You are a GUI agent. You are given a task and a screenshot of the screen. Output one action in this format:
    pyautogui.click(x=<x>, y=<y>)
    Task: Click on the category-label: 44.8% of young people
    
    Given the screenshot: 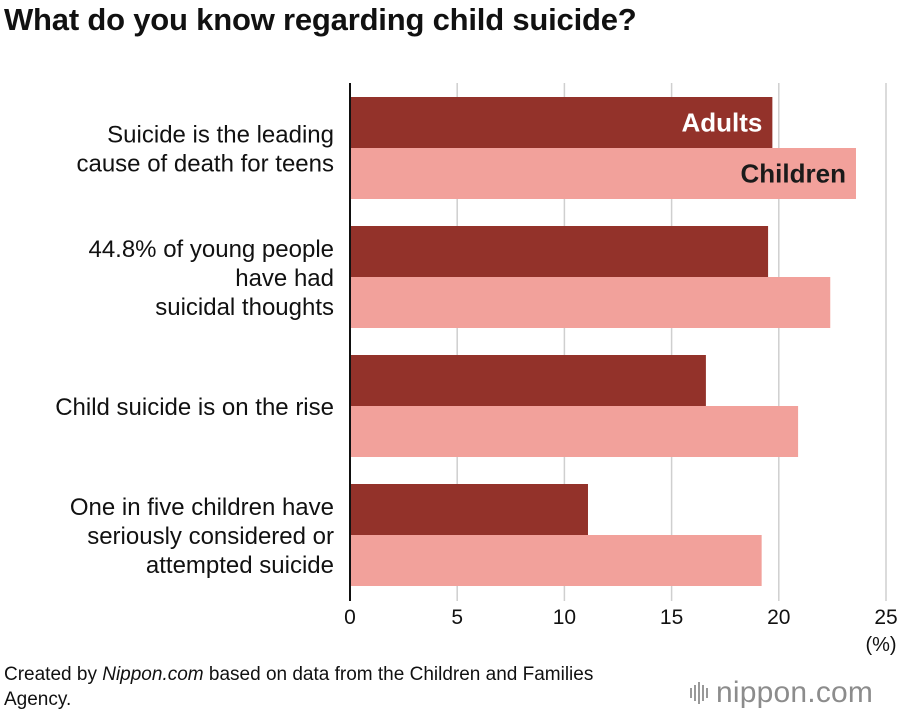 What is the action you would take?
    pyautogui.click(x=211, y=249)
    